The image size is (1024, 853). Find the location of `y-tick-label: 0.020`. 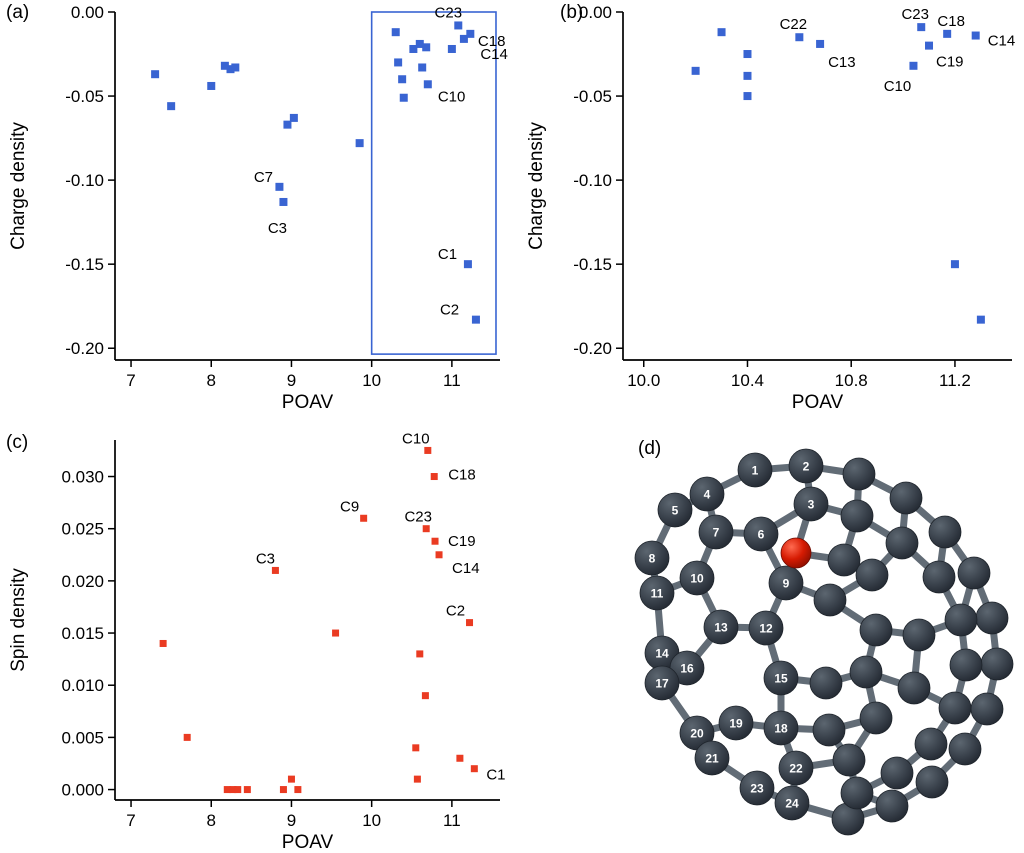

y-tick-label: 0.020 is located at coordinates (82, 581).